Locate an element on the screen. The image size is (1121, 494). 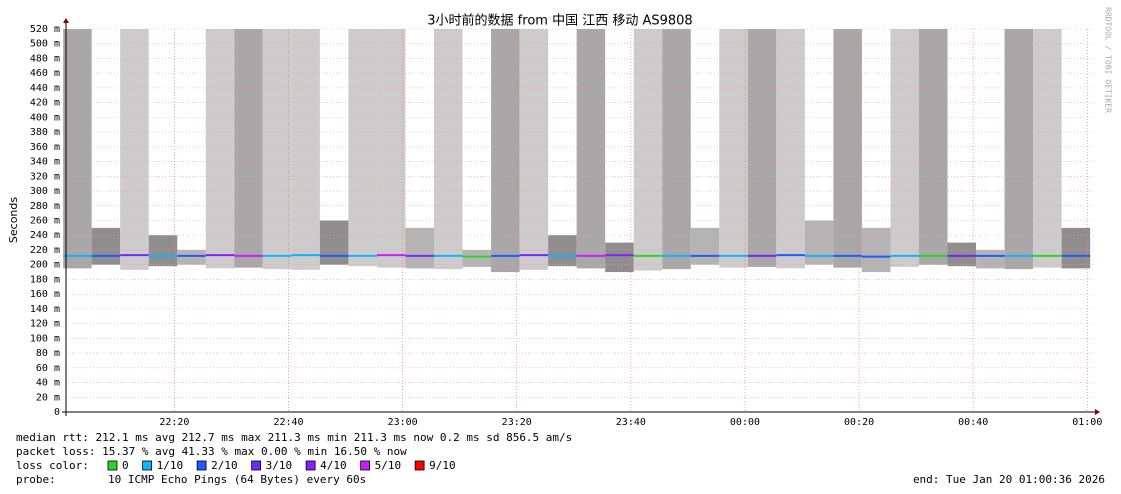
y-tick-label: 480 m is located at coordinates (45, 58).